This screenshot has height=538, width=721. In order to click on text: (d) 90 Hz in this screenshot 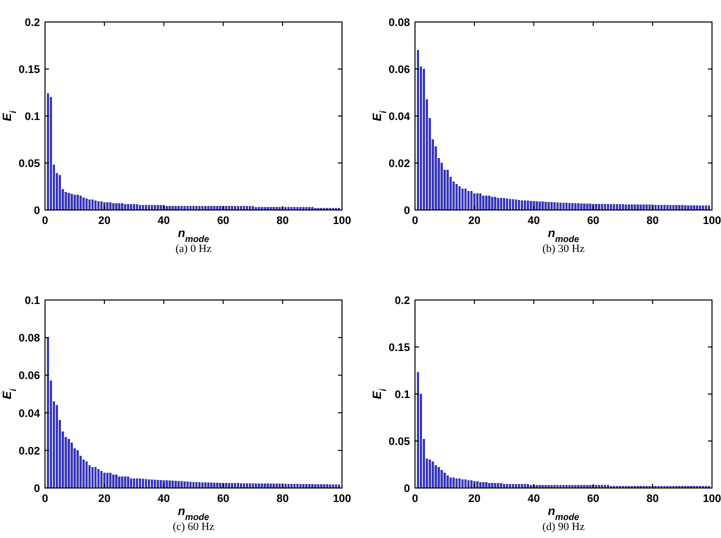, I will do `click(563, 527)`.